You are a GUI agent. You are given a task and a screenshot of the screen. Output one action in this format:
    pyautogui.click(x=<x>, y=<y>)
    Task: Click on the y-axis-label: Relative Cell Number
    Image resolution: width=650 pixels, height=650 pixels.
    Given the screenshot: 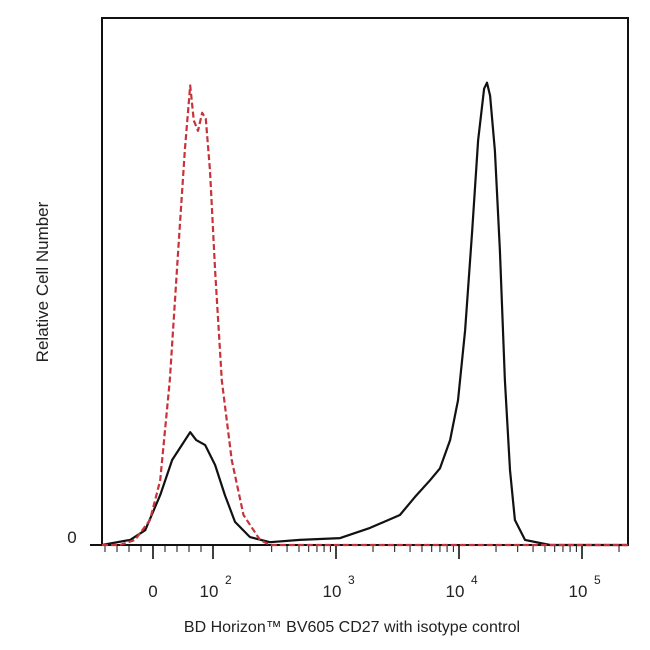 What is the action you would take?
    pyautogui.click(x=42, y=281)
    